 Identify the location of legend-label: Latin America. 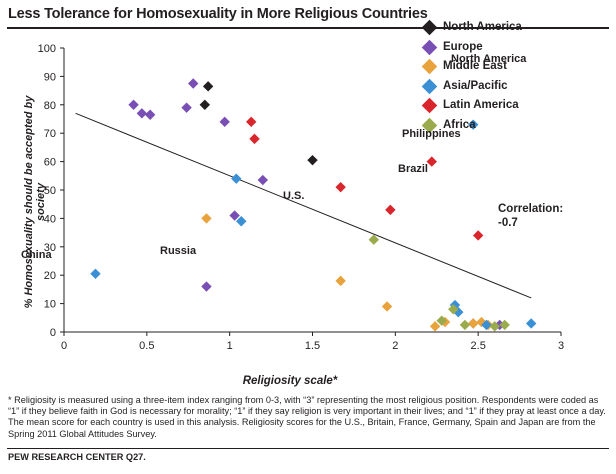
(481, 105).